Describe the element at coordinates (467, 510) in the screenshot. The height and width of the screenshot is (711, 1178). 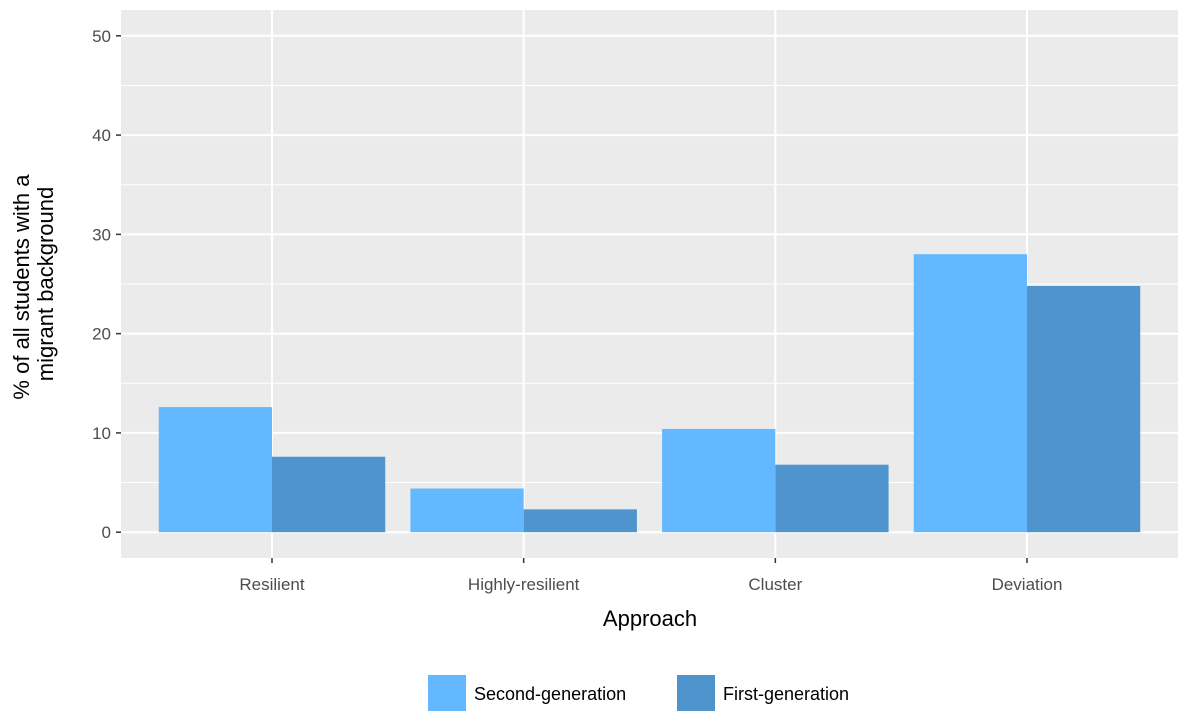
I see `bar-second-generation-highly-resilient` at that location.